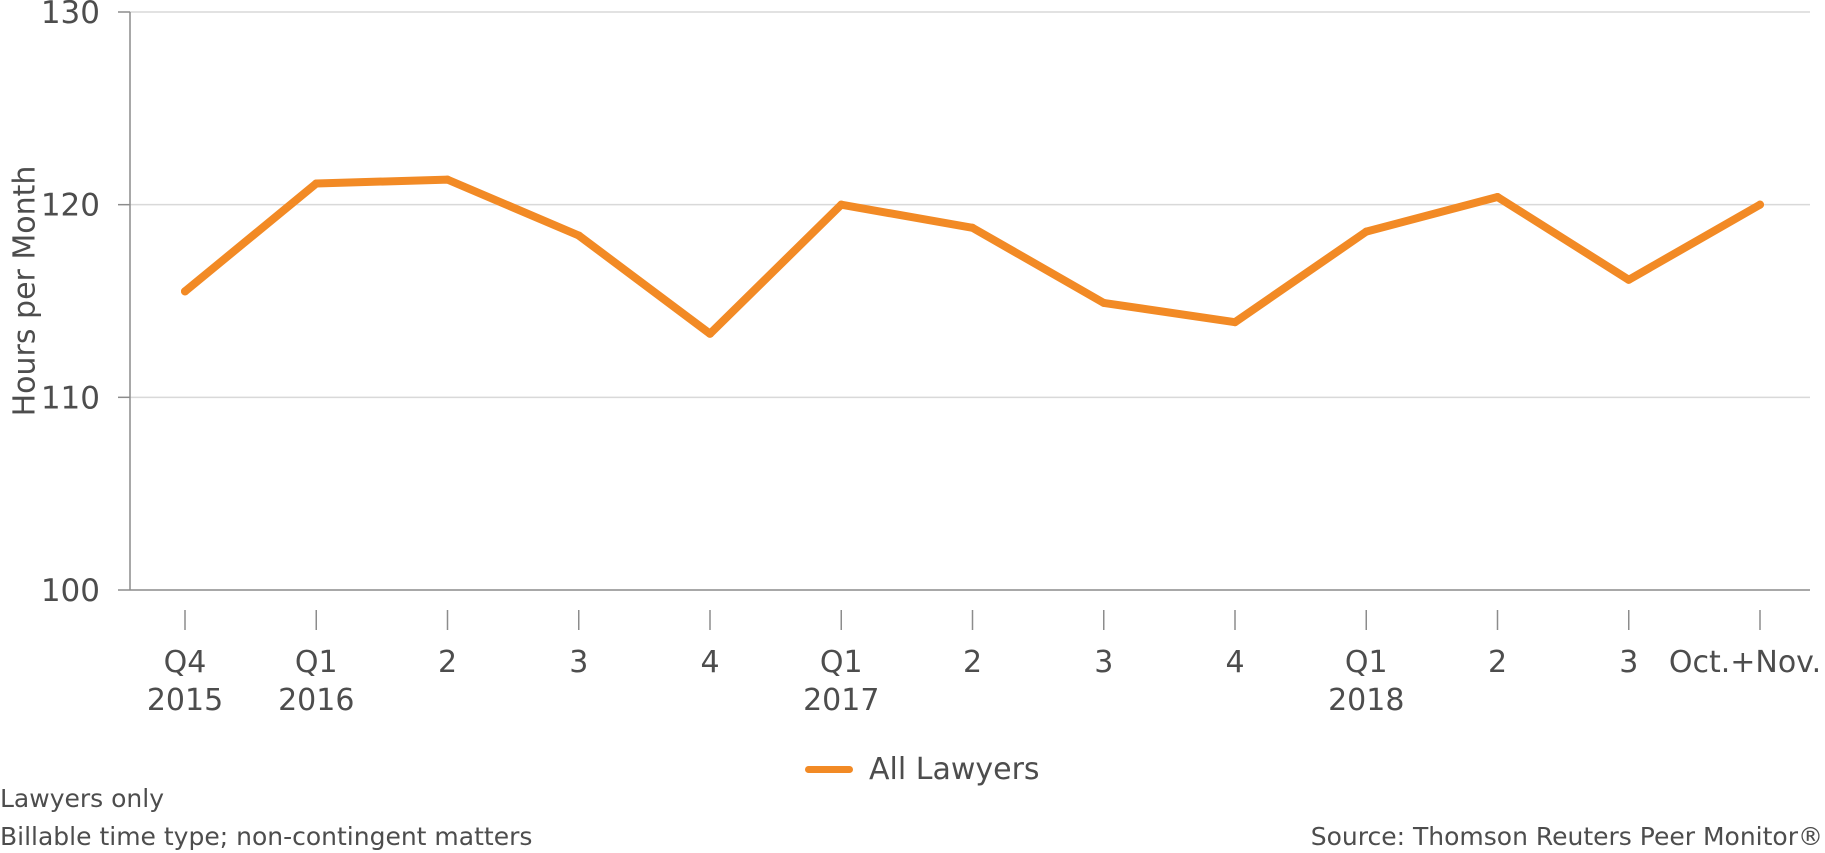  Describe the element at coordinates (70, 206) in the screenshot. I see `y-tick-label-120: 120` at that location.